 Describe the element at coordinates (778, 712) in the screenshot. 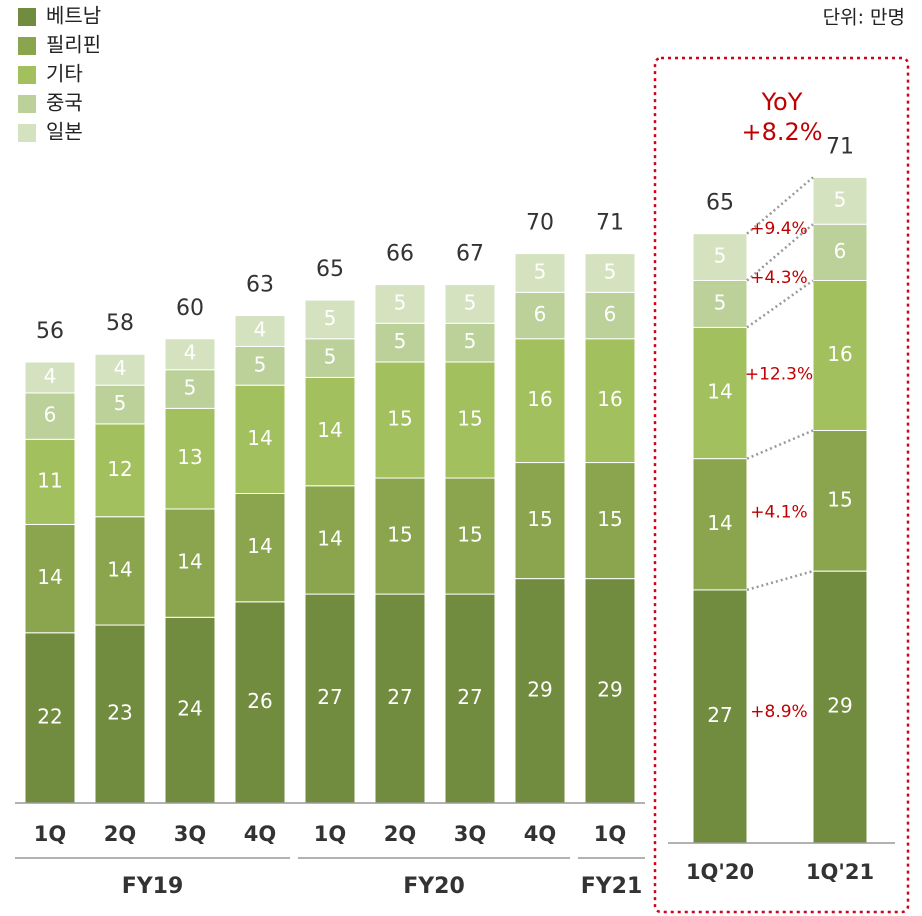

I see `change-label: +8.9%` at that location.